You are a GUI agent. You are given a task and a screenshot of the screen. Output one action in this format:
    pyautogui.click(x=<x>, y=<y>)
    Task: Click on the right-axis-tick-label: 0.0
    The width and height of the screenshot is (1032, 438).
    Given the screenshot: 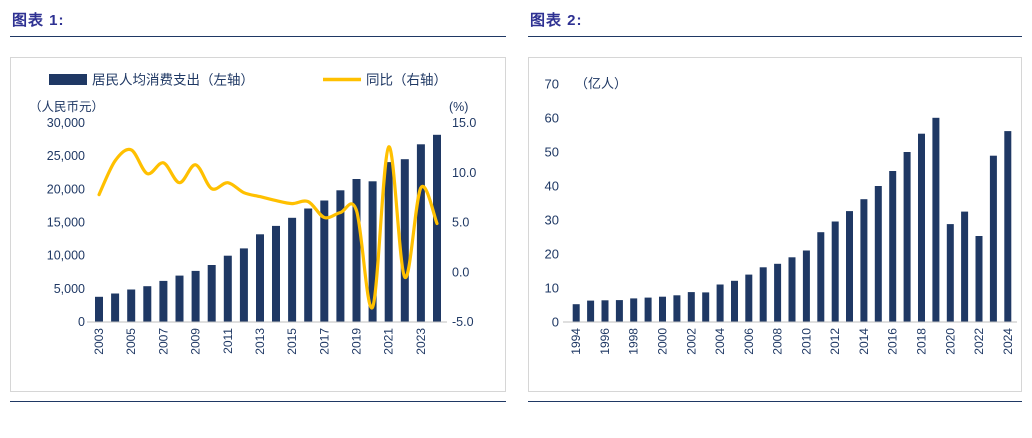 What is the action you would take?
    pyautogui.click(x=460, y=272)
    